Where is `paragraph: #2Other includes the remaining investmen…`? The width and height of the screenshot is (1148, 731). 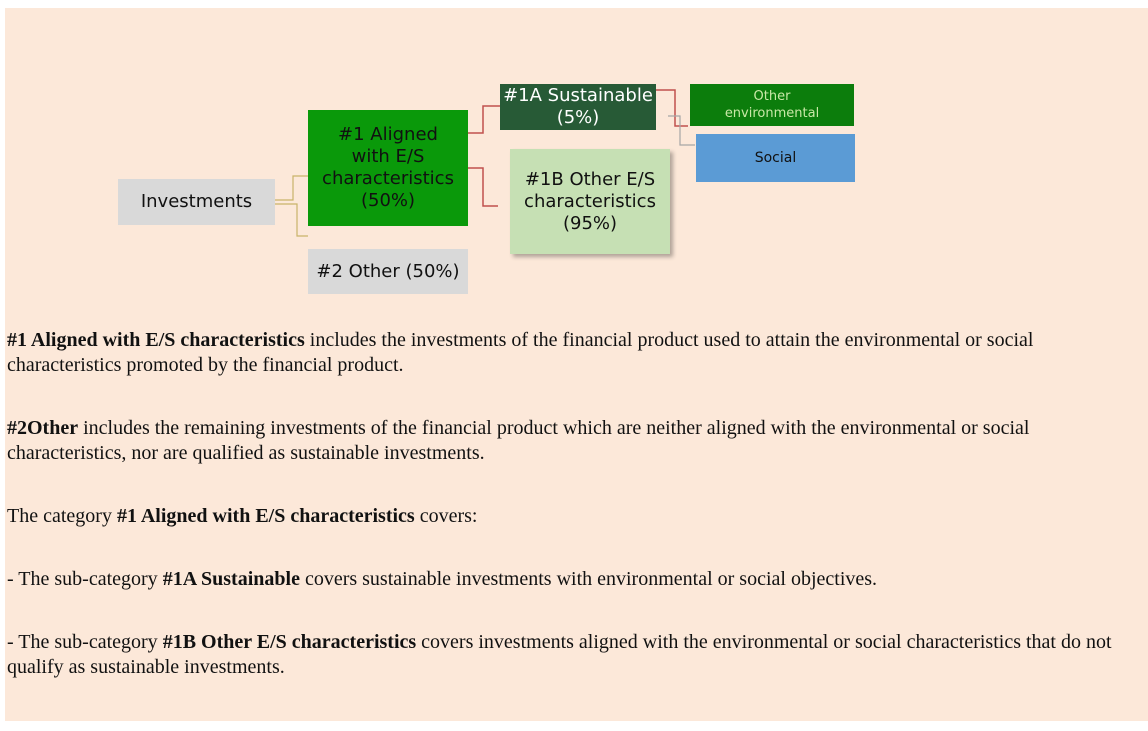 paragraph: #2Other includes the remaining investmen… is located at coordinates (577, 441).